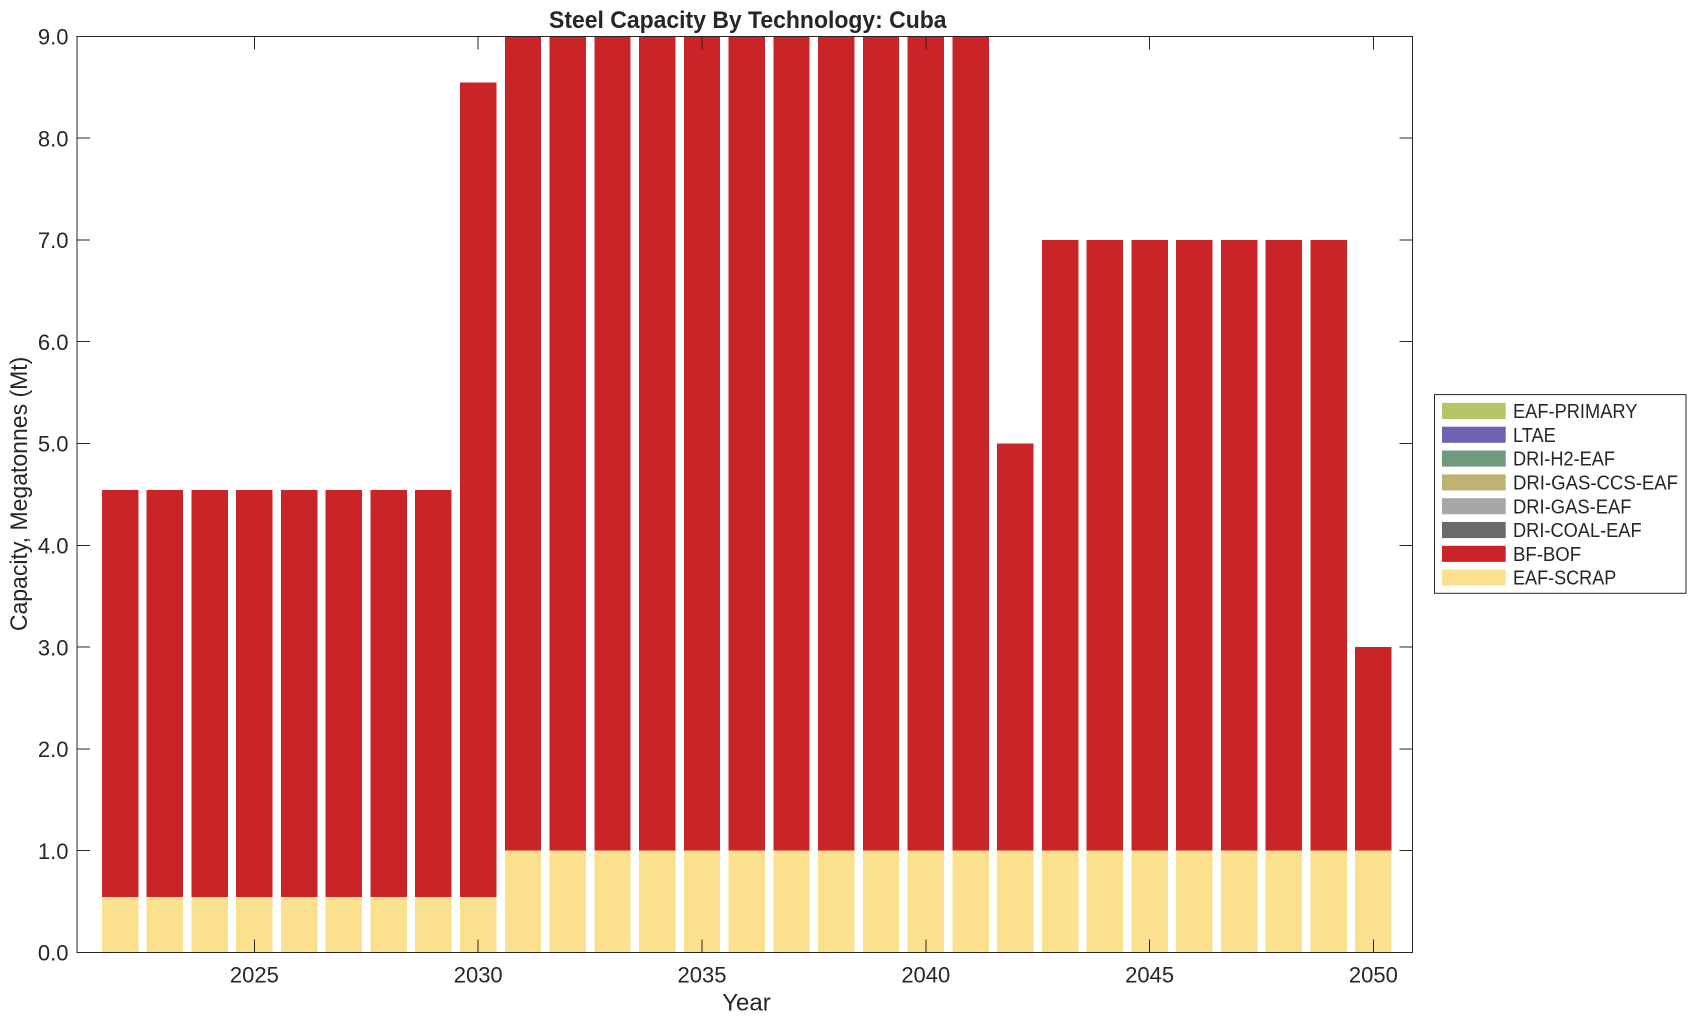 The width and height of the screenshot is (1696, 1021). Describe the element at coordinates (1373, 974) in the screenshot. I see `svg-text: 2050` at that location.